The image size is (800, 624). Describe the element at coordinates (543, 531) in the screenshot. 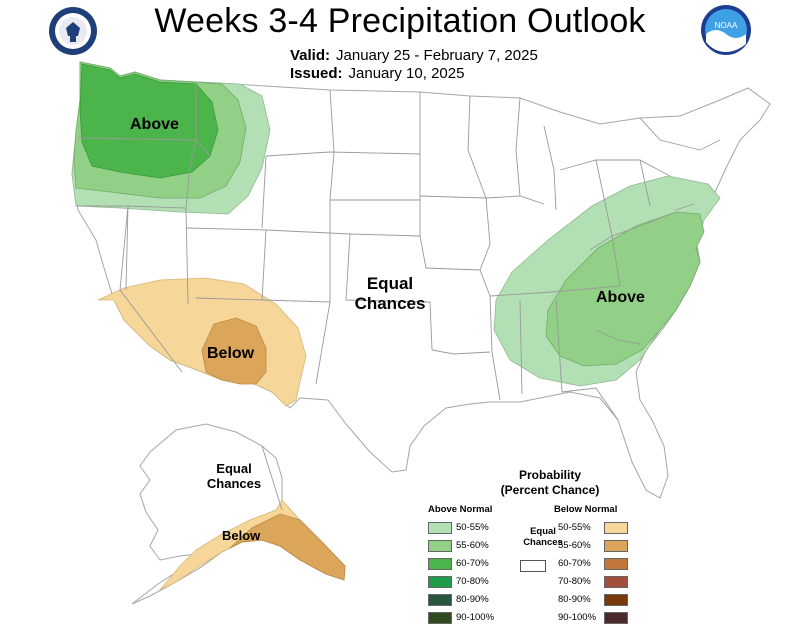

I see `legend-equal-line1: Equal` at that location.